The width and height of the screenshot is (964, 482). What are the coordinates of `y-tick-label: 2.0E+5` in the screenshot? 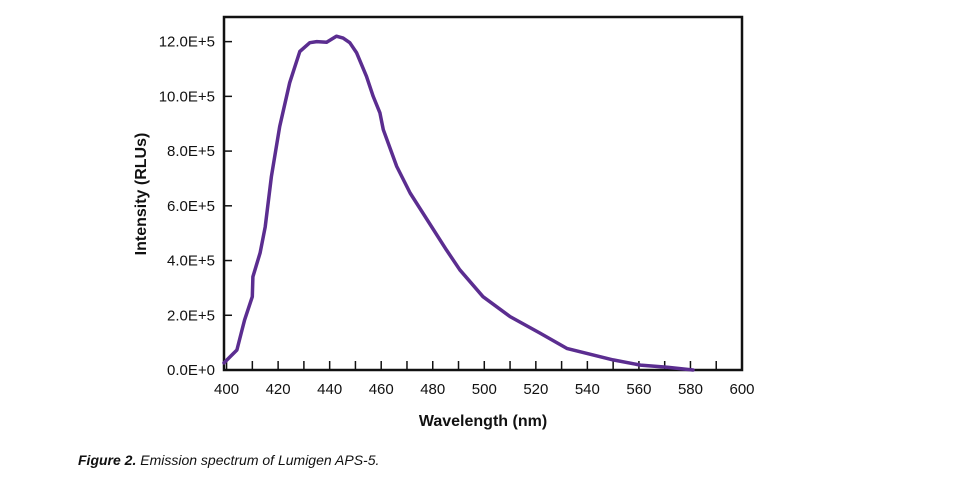 It's located at (191, 315).